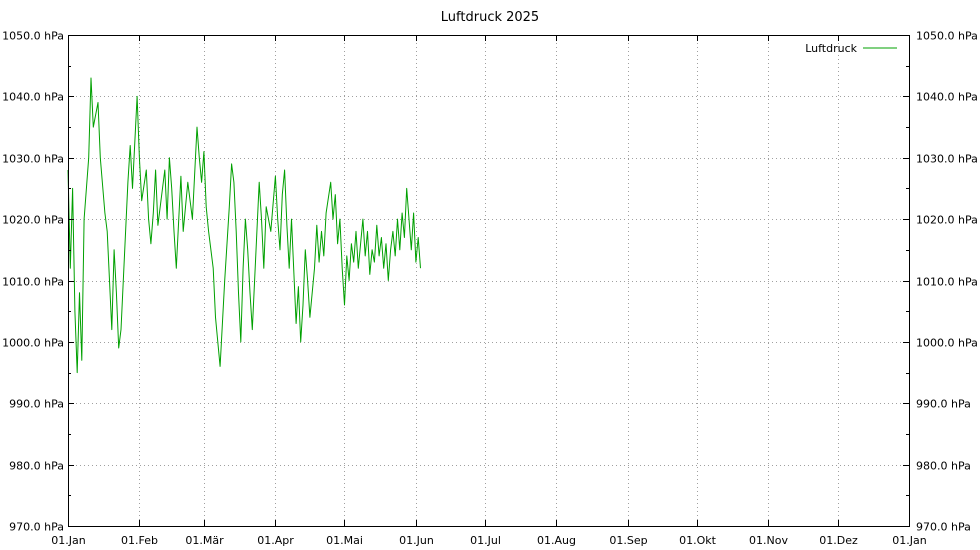  What do you see at coordinates (33, 97) in the screenshot?
I see `y-tick-label-left: 1040.0 hPa` at bounding box center [33, 97].